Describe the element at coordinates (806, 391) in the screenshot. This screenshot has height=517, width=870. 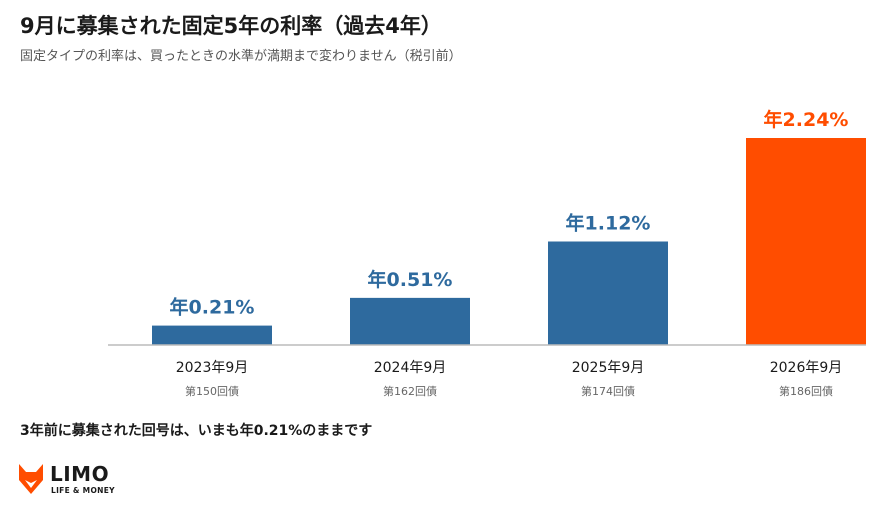
I see `x-sub-label-4: 第186回債` at that location.